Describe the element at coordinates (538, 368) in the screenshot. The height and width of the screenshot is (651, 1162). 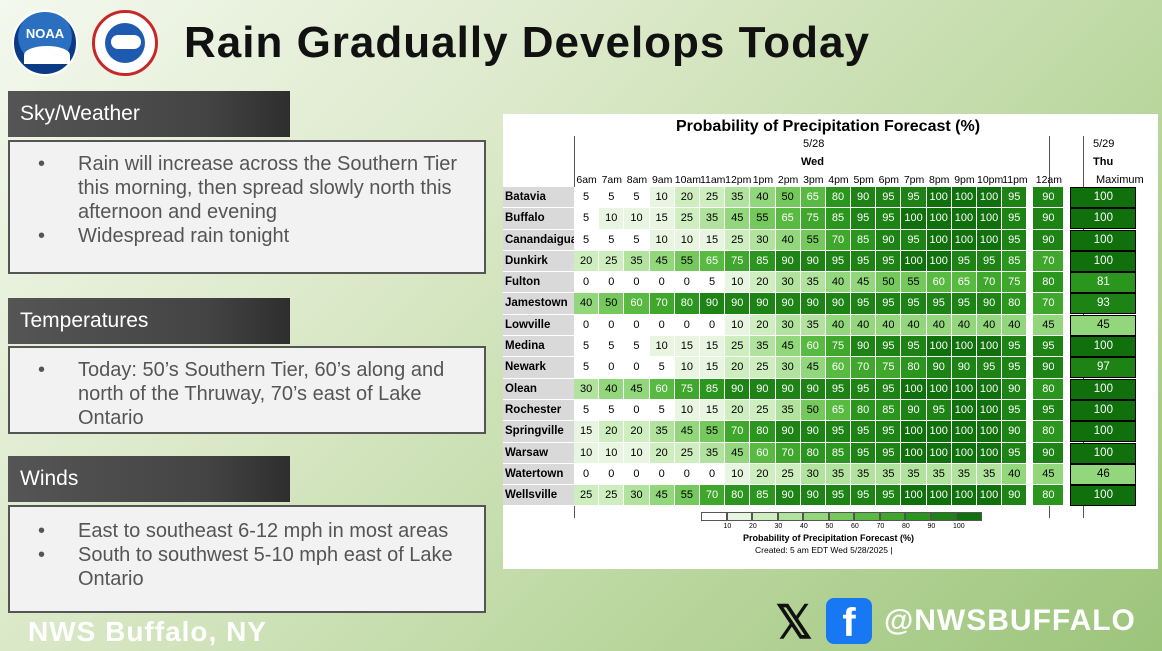
I see `site-label: Newark` at that location.